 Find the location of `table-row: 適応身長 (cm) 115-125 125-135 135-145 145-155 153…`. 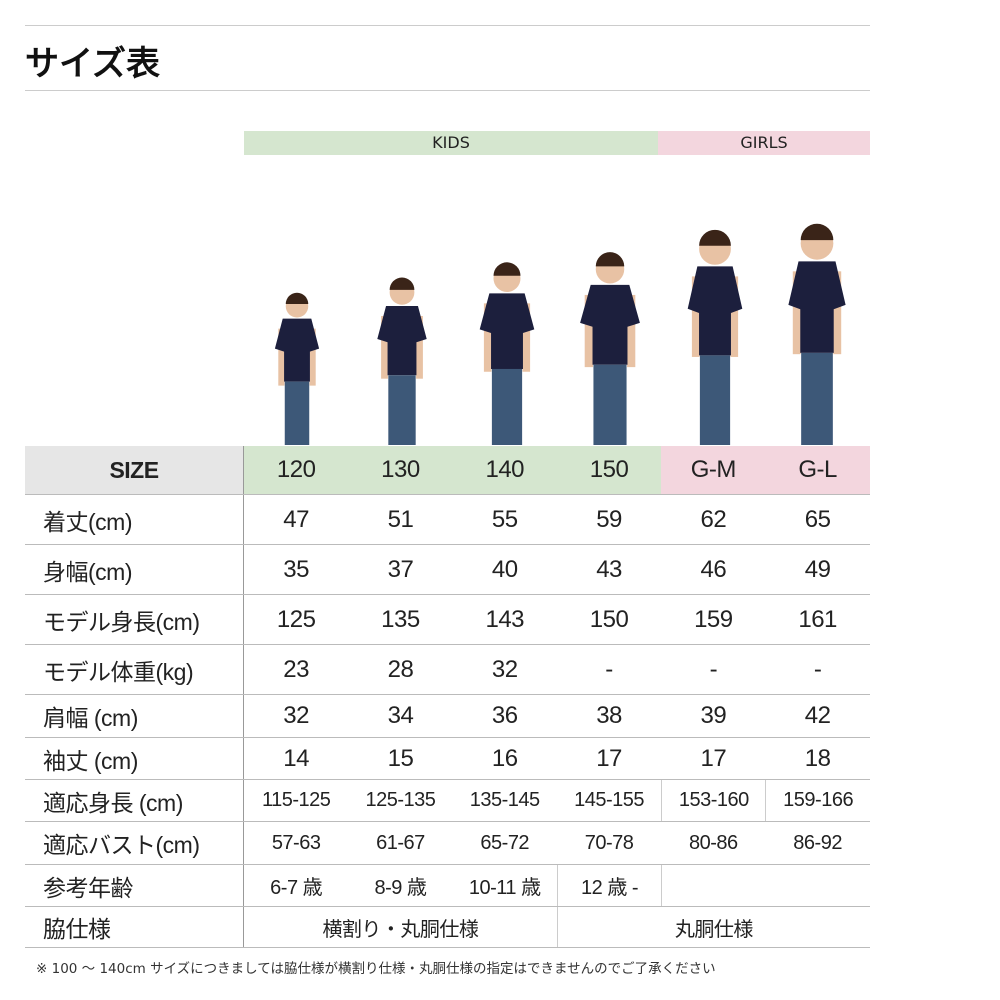

table-row: 適応身長 (cm) 115-125 125-135 135-145 145-155 153… is located at coordinates (447, 801).